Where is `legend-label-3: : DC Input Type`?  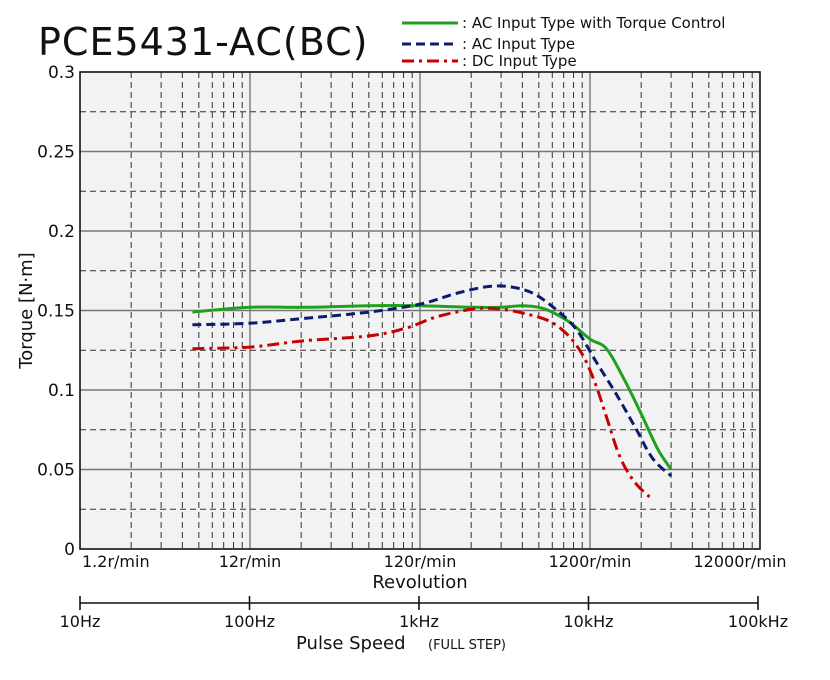 legend-label-3: : DC Input Type is located at coordinates (519, 61).